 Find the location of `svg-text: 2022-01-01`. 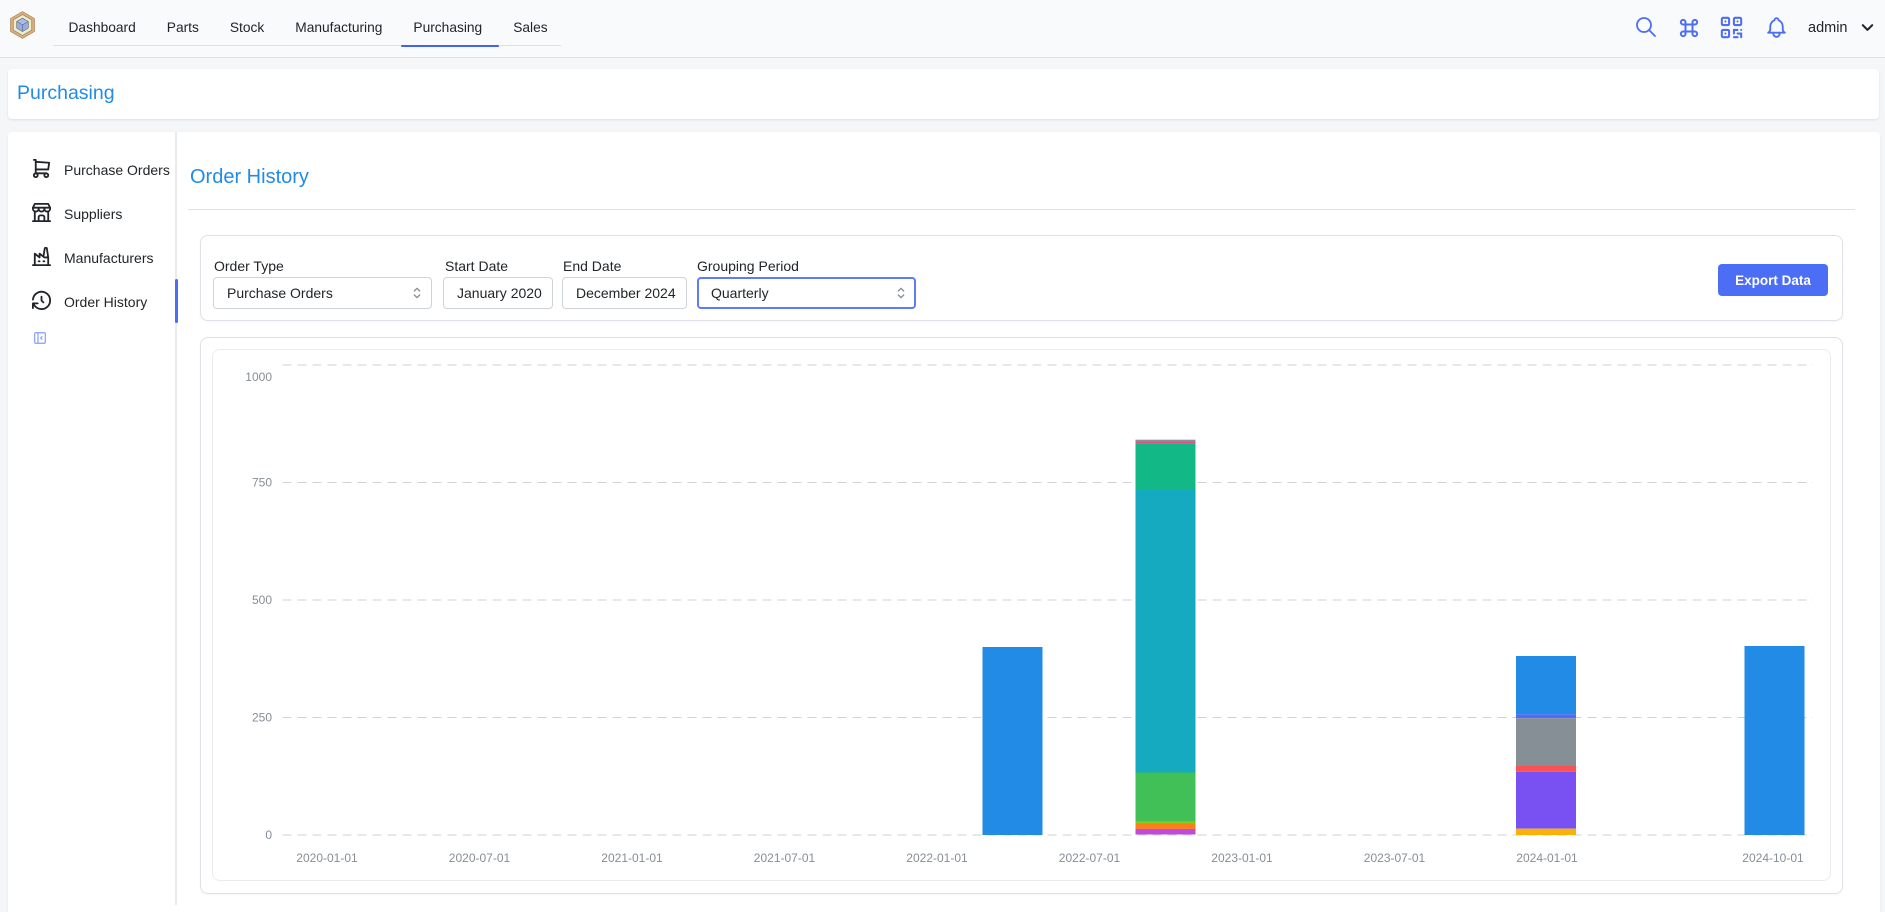

svg-text: 2022-01-01 is located at coordinates (937, 858).